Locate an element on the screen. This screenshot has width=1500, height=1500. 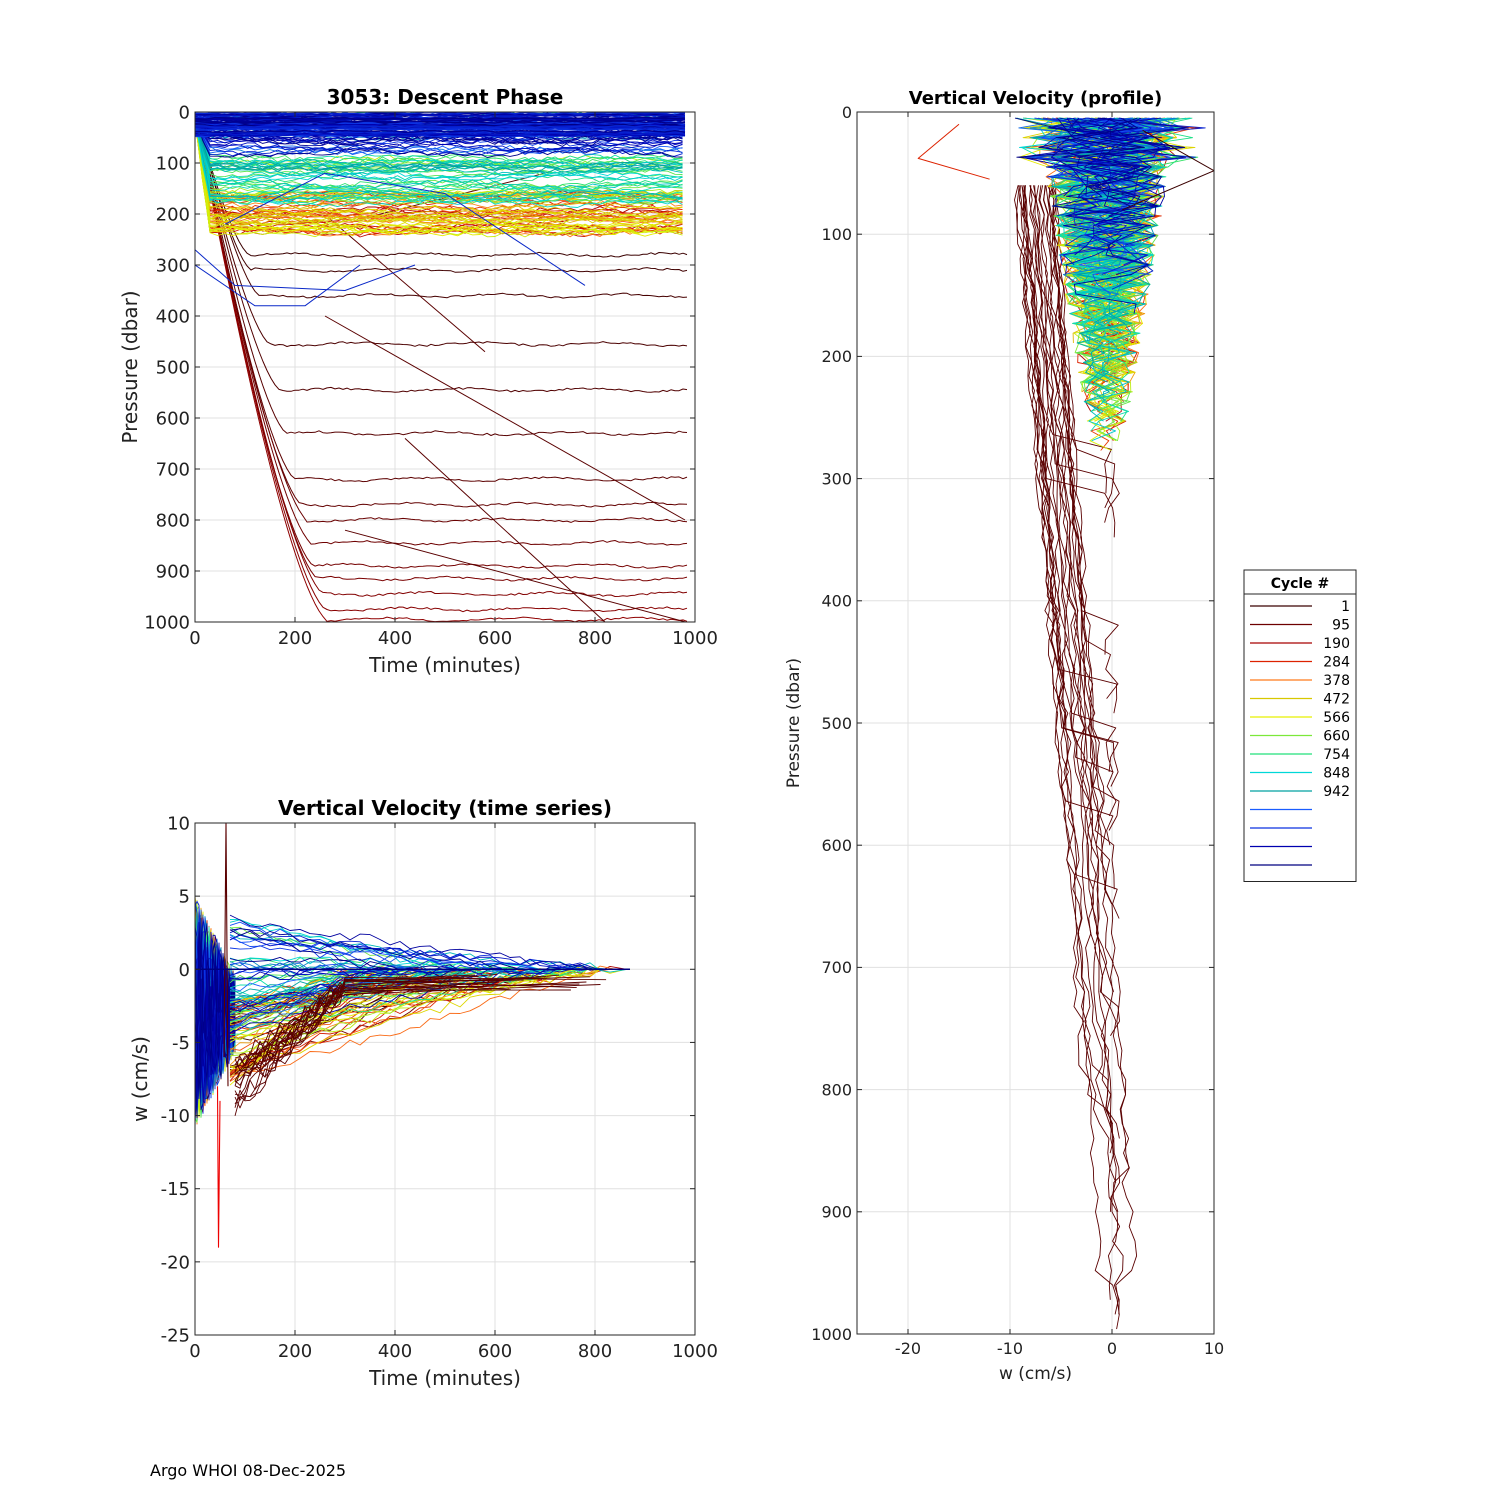
y-tick-label: -25 is located at coordinates (175, 1335).